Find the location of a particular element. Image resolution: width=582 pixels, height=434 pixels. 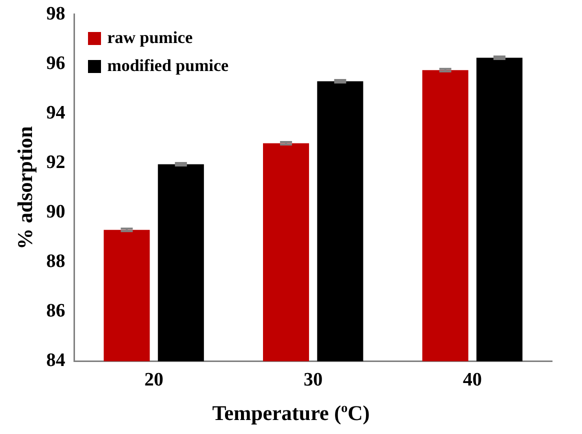

y-tick-label: 96 is located at coordinates (56, 63).